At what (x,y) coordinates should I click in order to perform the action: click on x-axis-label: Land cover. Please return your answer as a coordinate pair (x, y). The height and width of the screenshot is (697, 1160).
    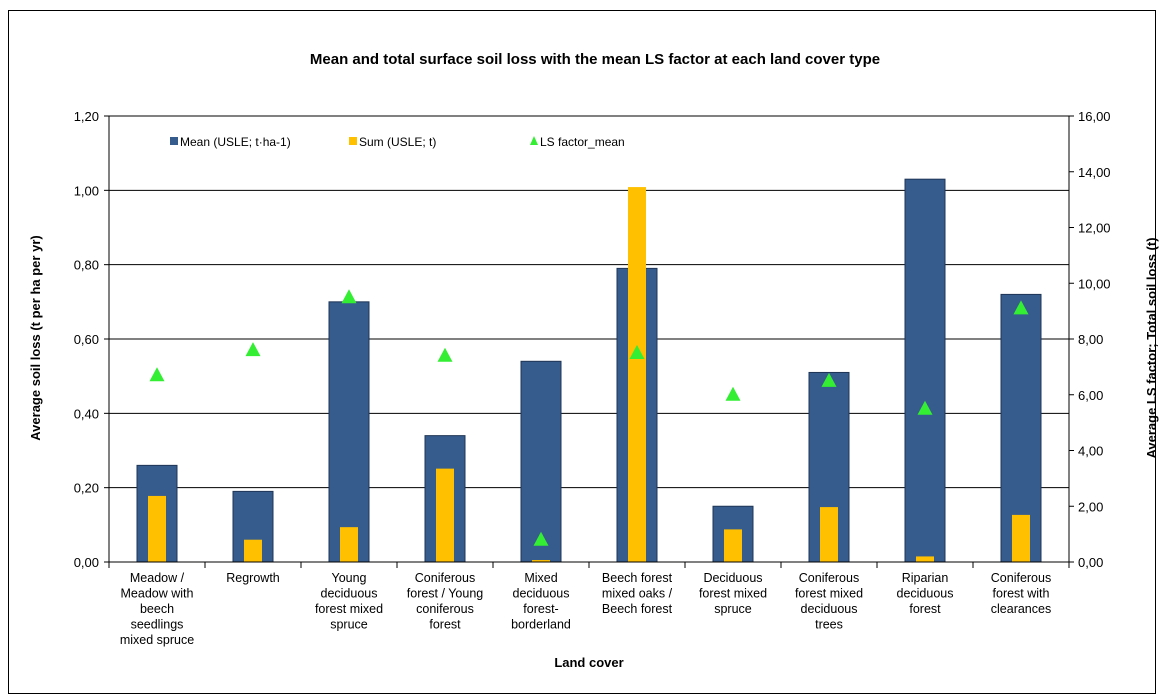
    Looking at the image, I should click on (588, 662).